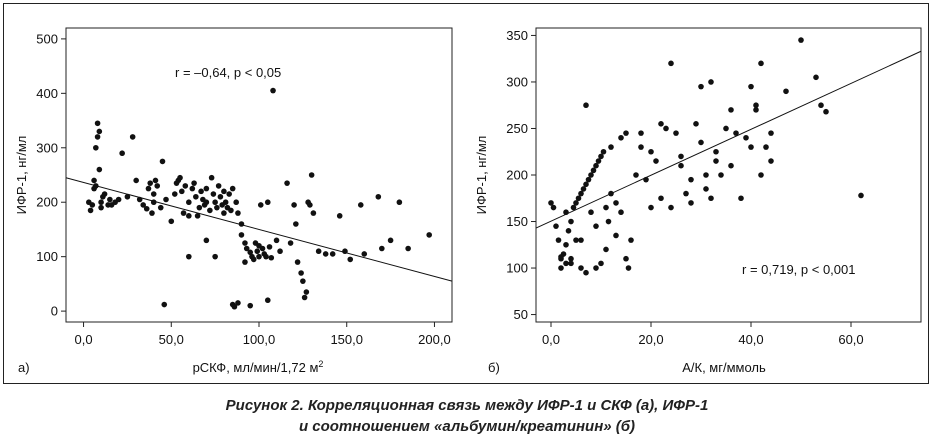 Image resolution: width=934 pixels, height=442 pixels. What do you see at coordinates (650, 339) in the screenshot?
I see `x-tick-label: 20,0` at bounding box center [650, 339].